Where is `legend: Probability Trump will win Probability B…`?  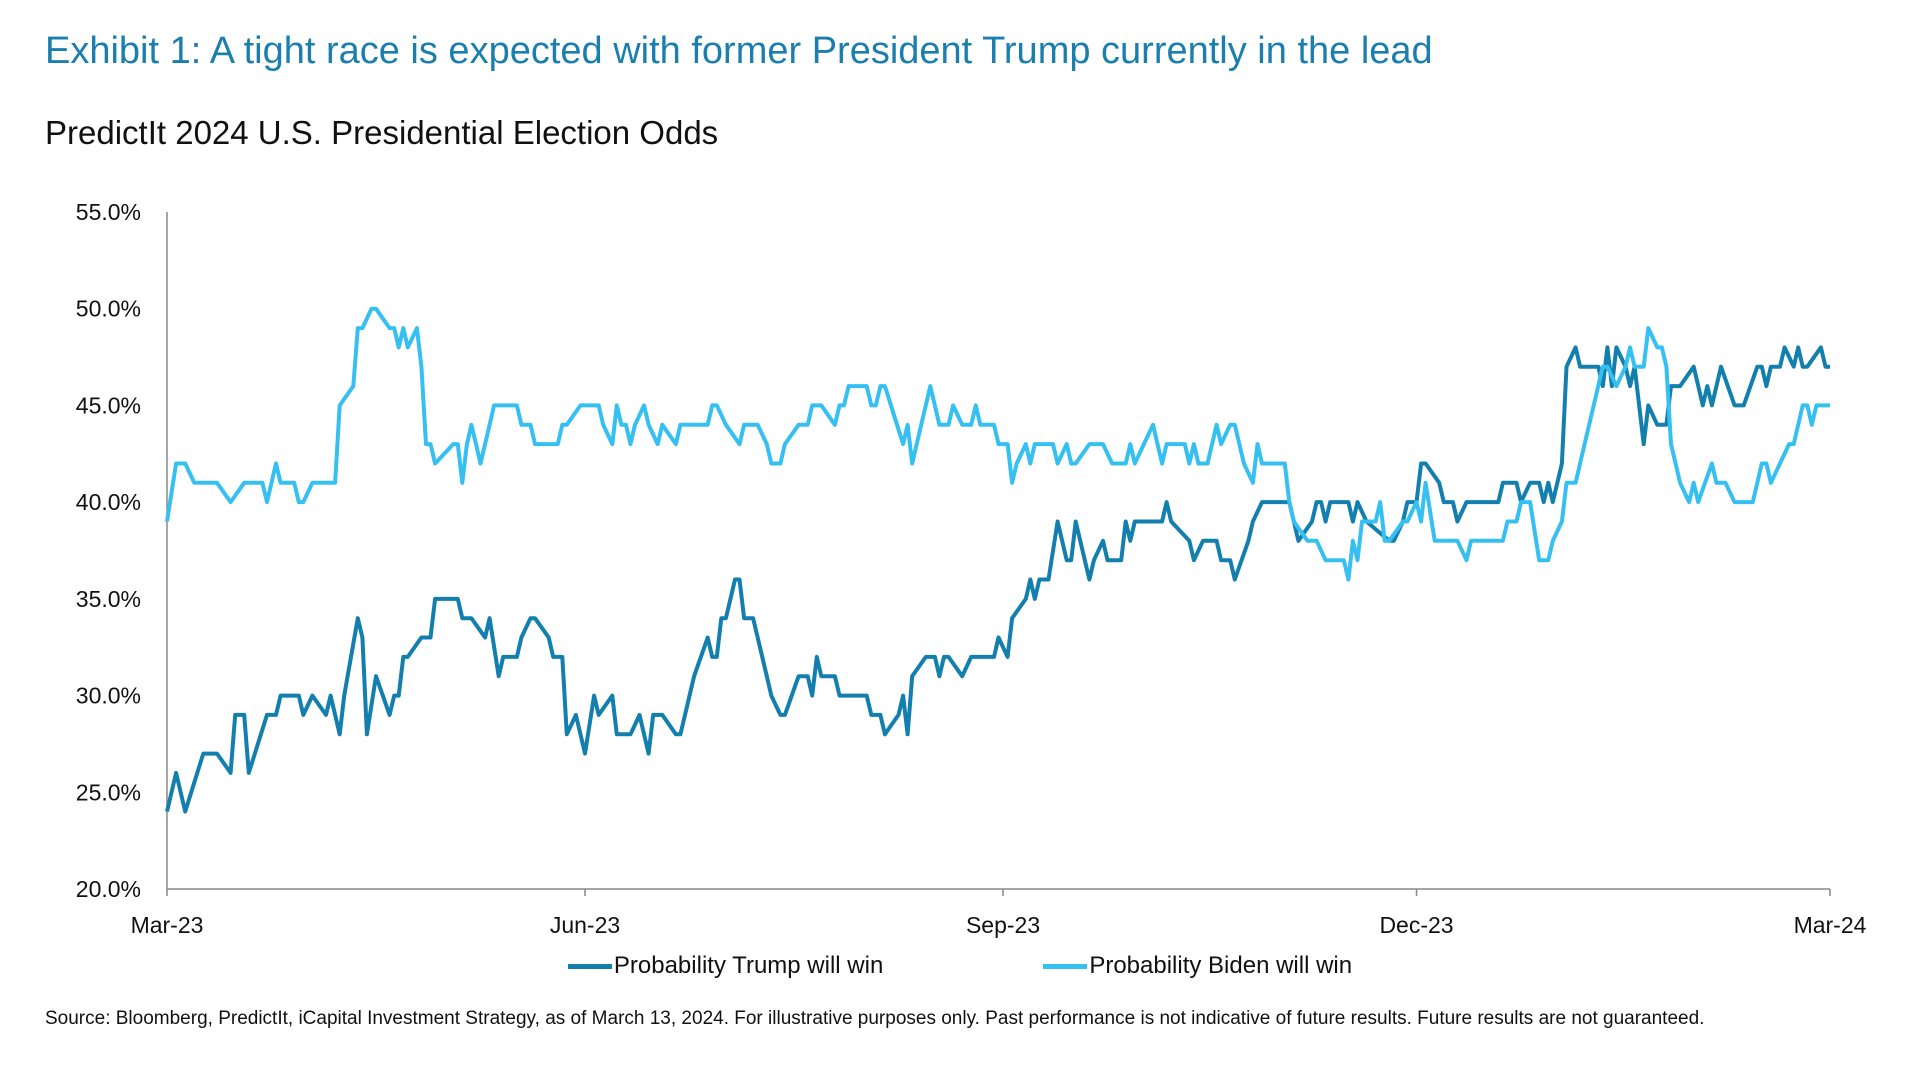 legend: Probability Trump will win Probability B… is located at coordinates (960, 966).